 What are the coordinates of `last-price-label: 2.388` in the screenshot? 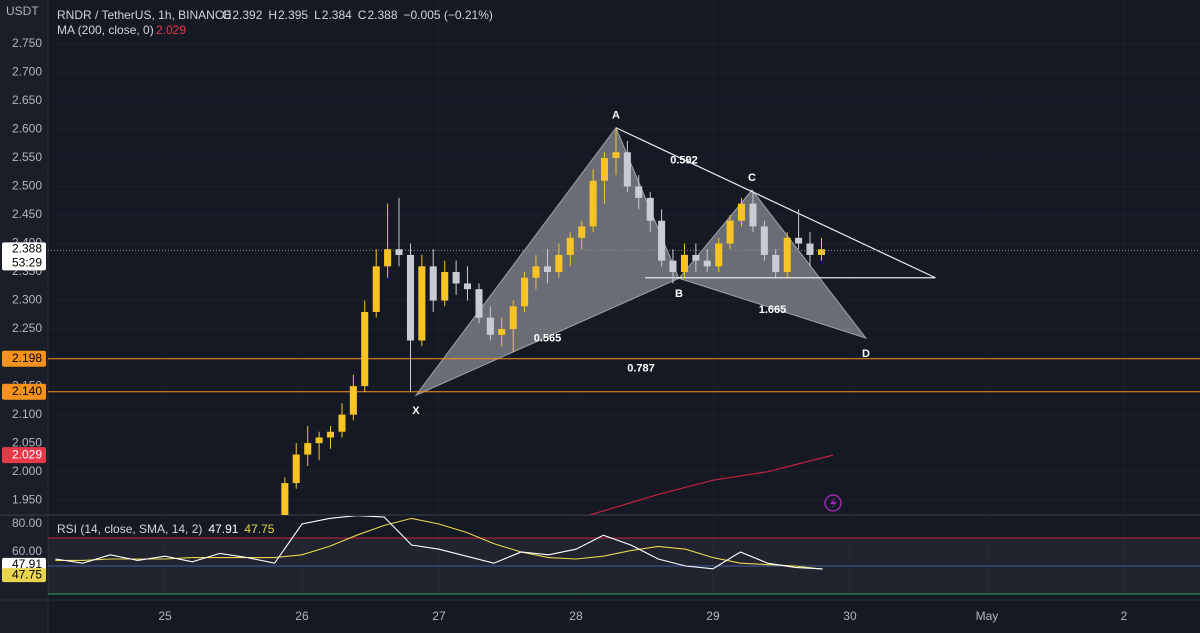 It's located at (27, 249).